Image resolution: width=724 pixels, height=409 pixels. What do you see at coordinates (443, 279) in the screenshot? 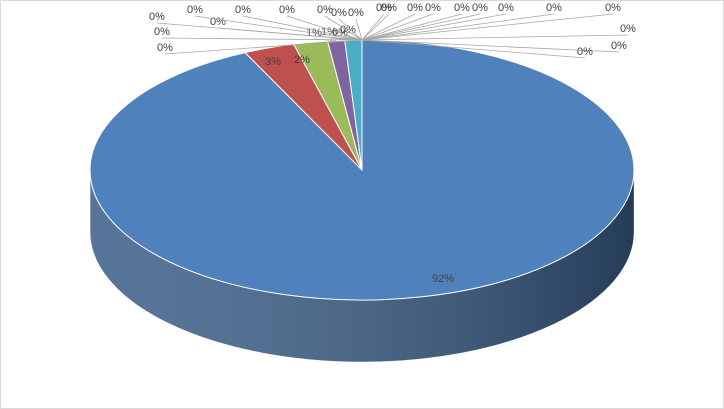
I see `data-label: 92%` at bounding box center [443, 279].